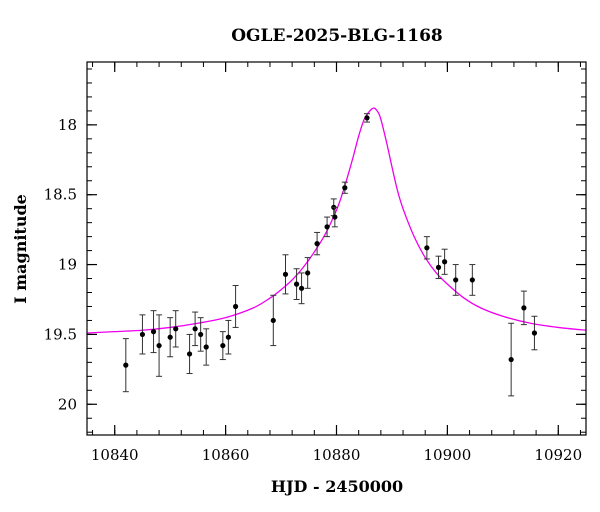 The image size is (600, 512). What do you see at coordinates (115, 455) in the screenshot?
I see `x-tick-label: 10840` at bounding box center [115, 455].